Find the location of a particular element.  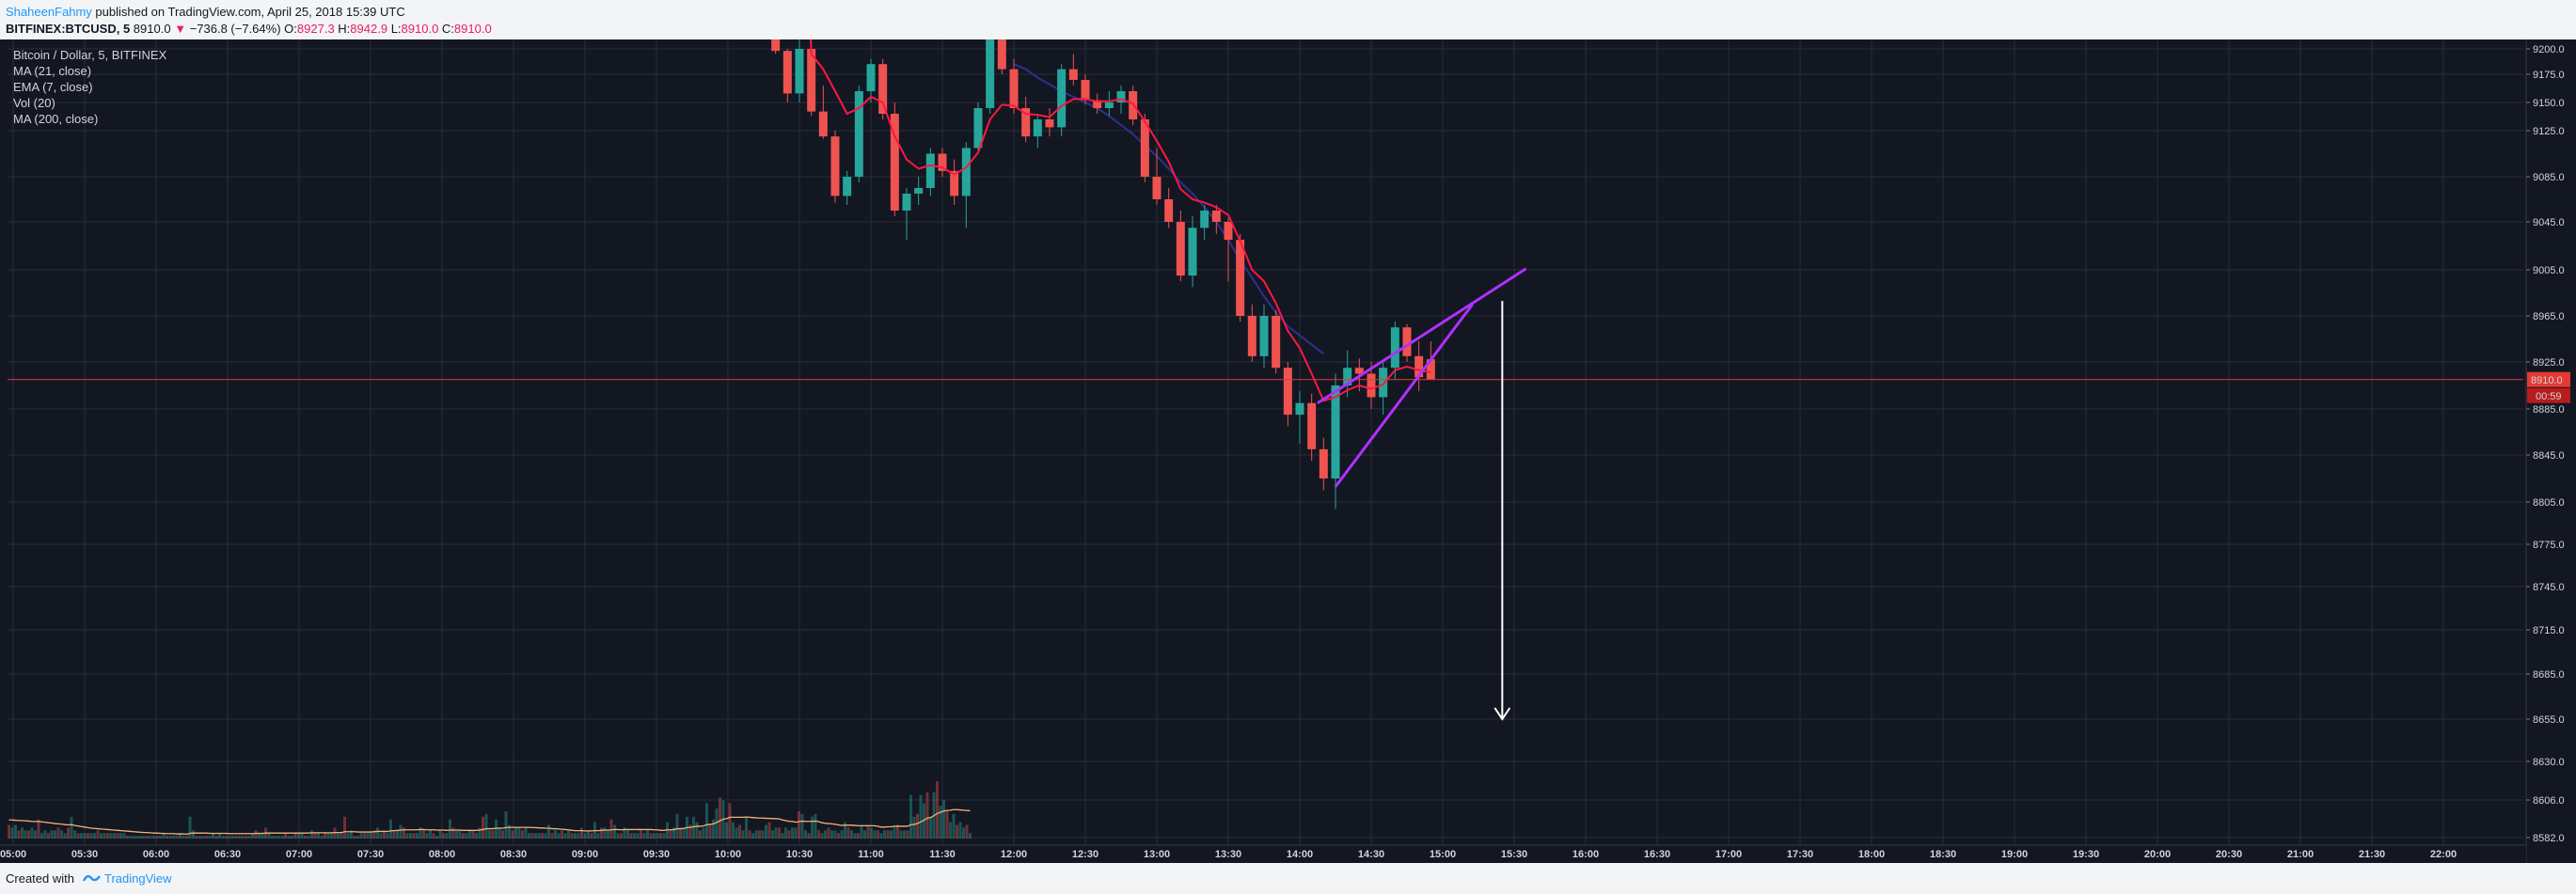

price-tick-label: 9150.0 is located at coordinates (2549, 103).